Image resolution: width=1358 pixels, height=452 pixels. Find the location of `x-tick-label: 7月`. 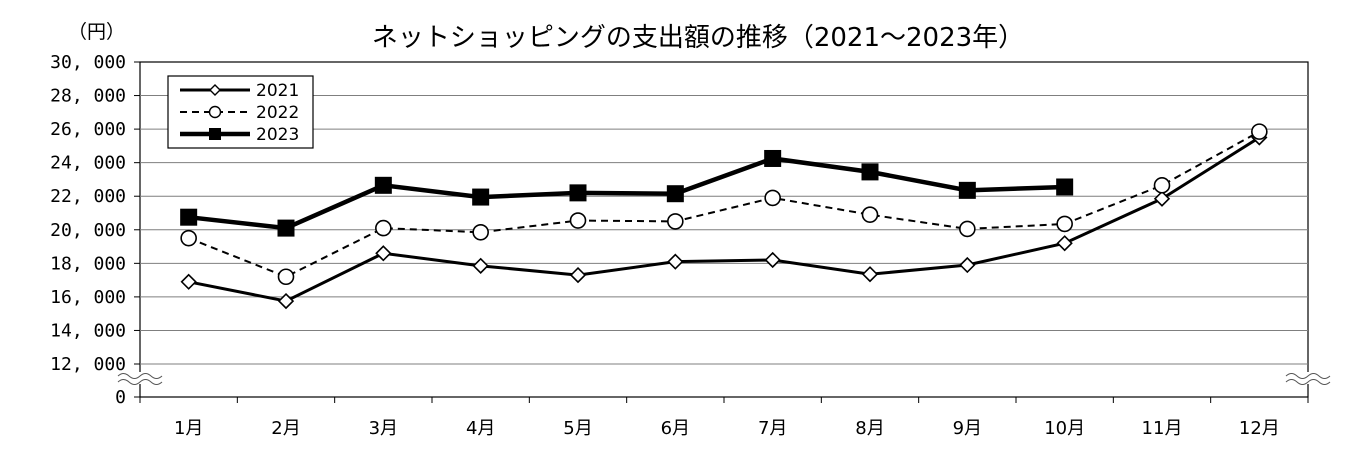

x-tick-label: 7月 is located at coordinates (772, 428).